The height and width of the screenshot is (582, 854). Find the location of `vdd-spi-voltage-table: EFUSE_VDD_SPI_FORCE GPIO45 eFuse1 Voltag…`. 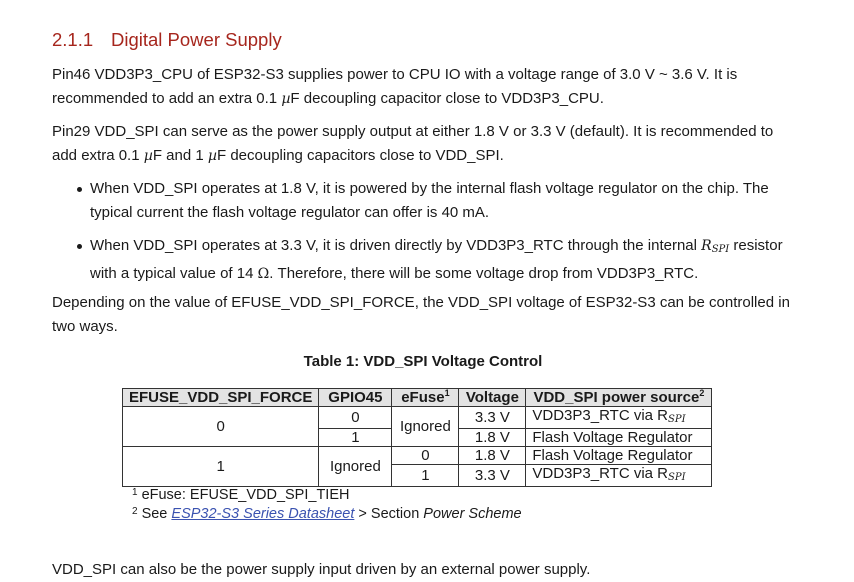

vdd-spi-voltage-table: EFUSE_VDD_SPI_FORCE GPIO45 eFuse1 Voltag… is located at coordinates (417, 437).